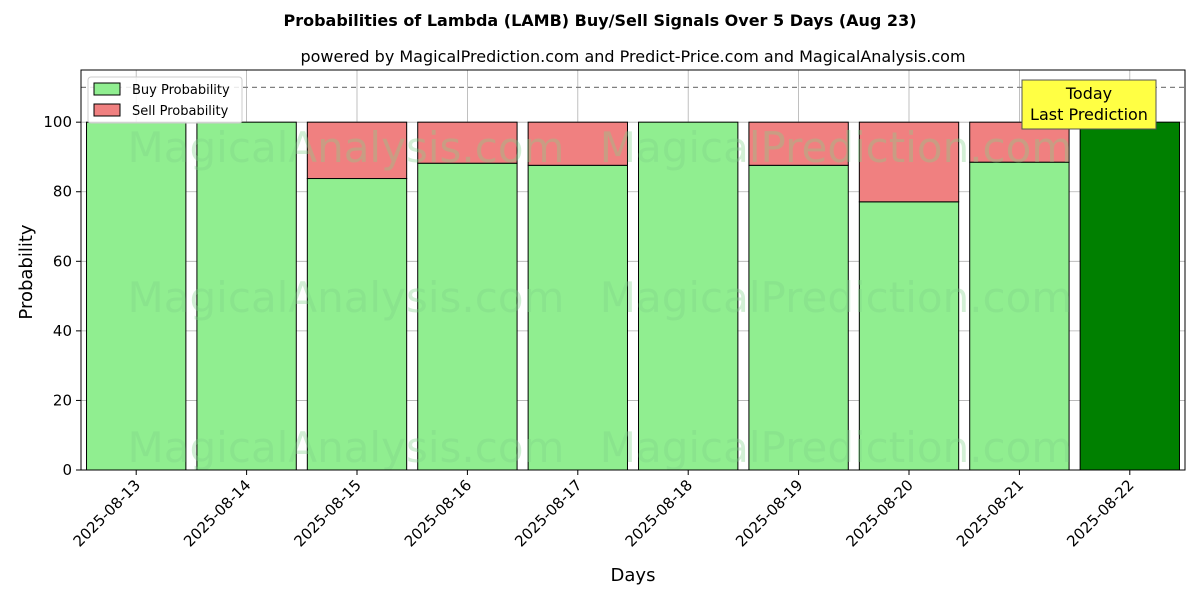 The image size is (1200, 600). Describe the element at coordinates (327, 513) in the screenshot. I see `x-tick-label: 2025-08-15` at that location.